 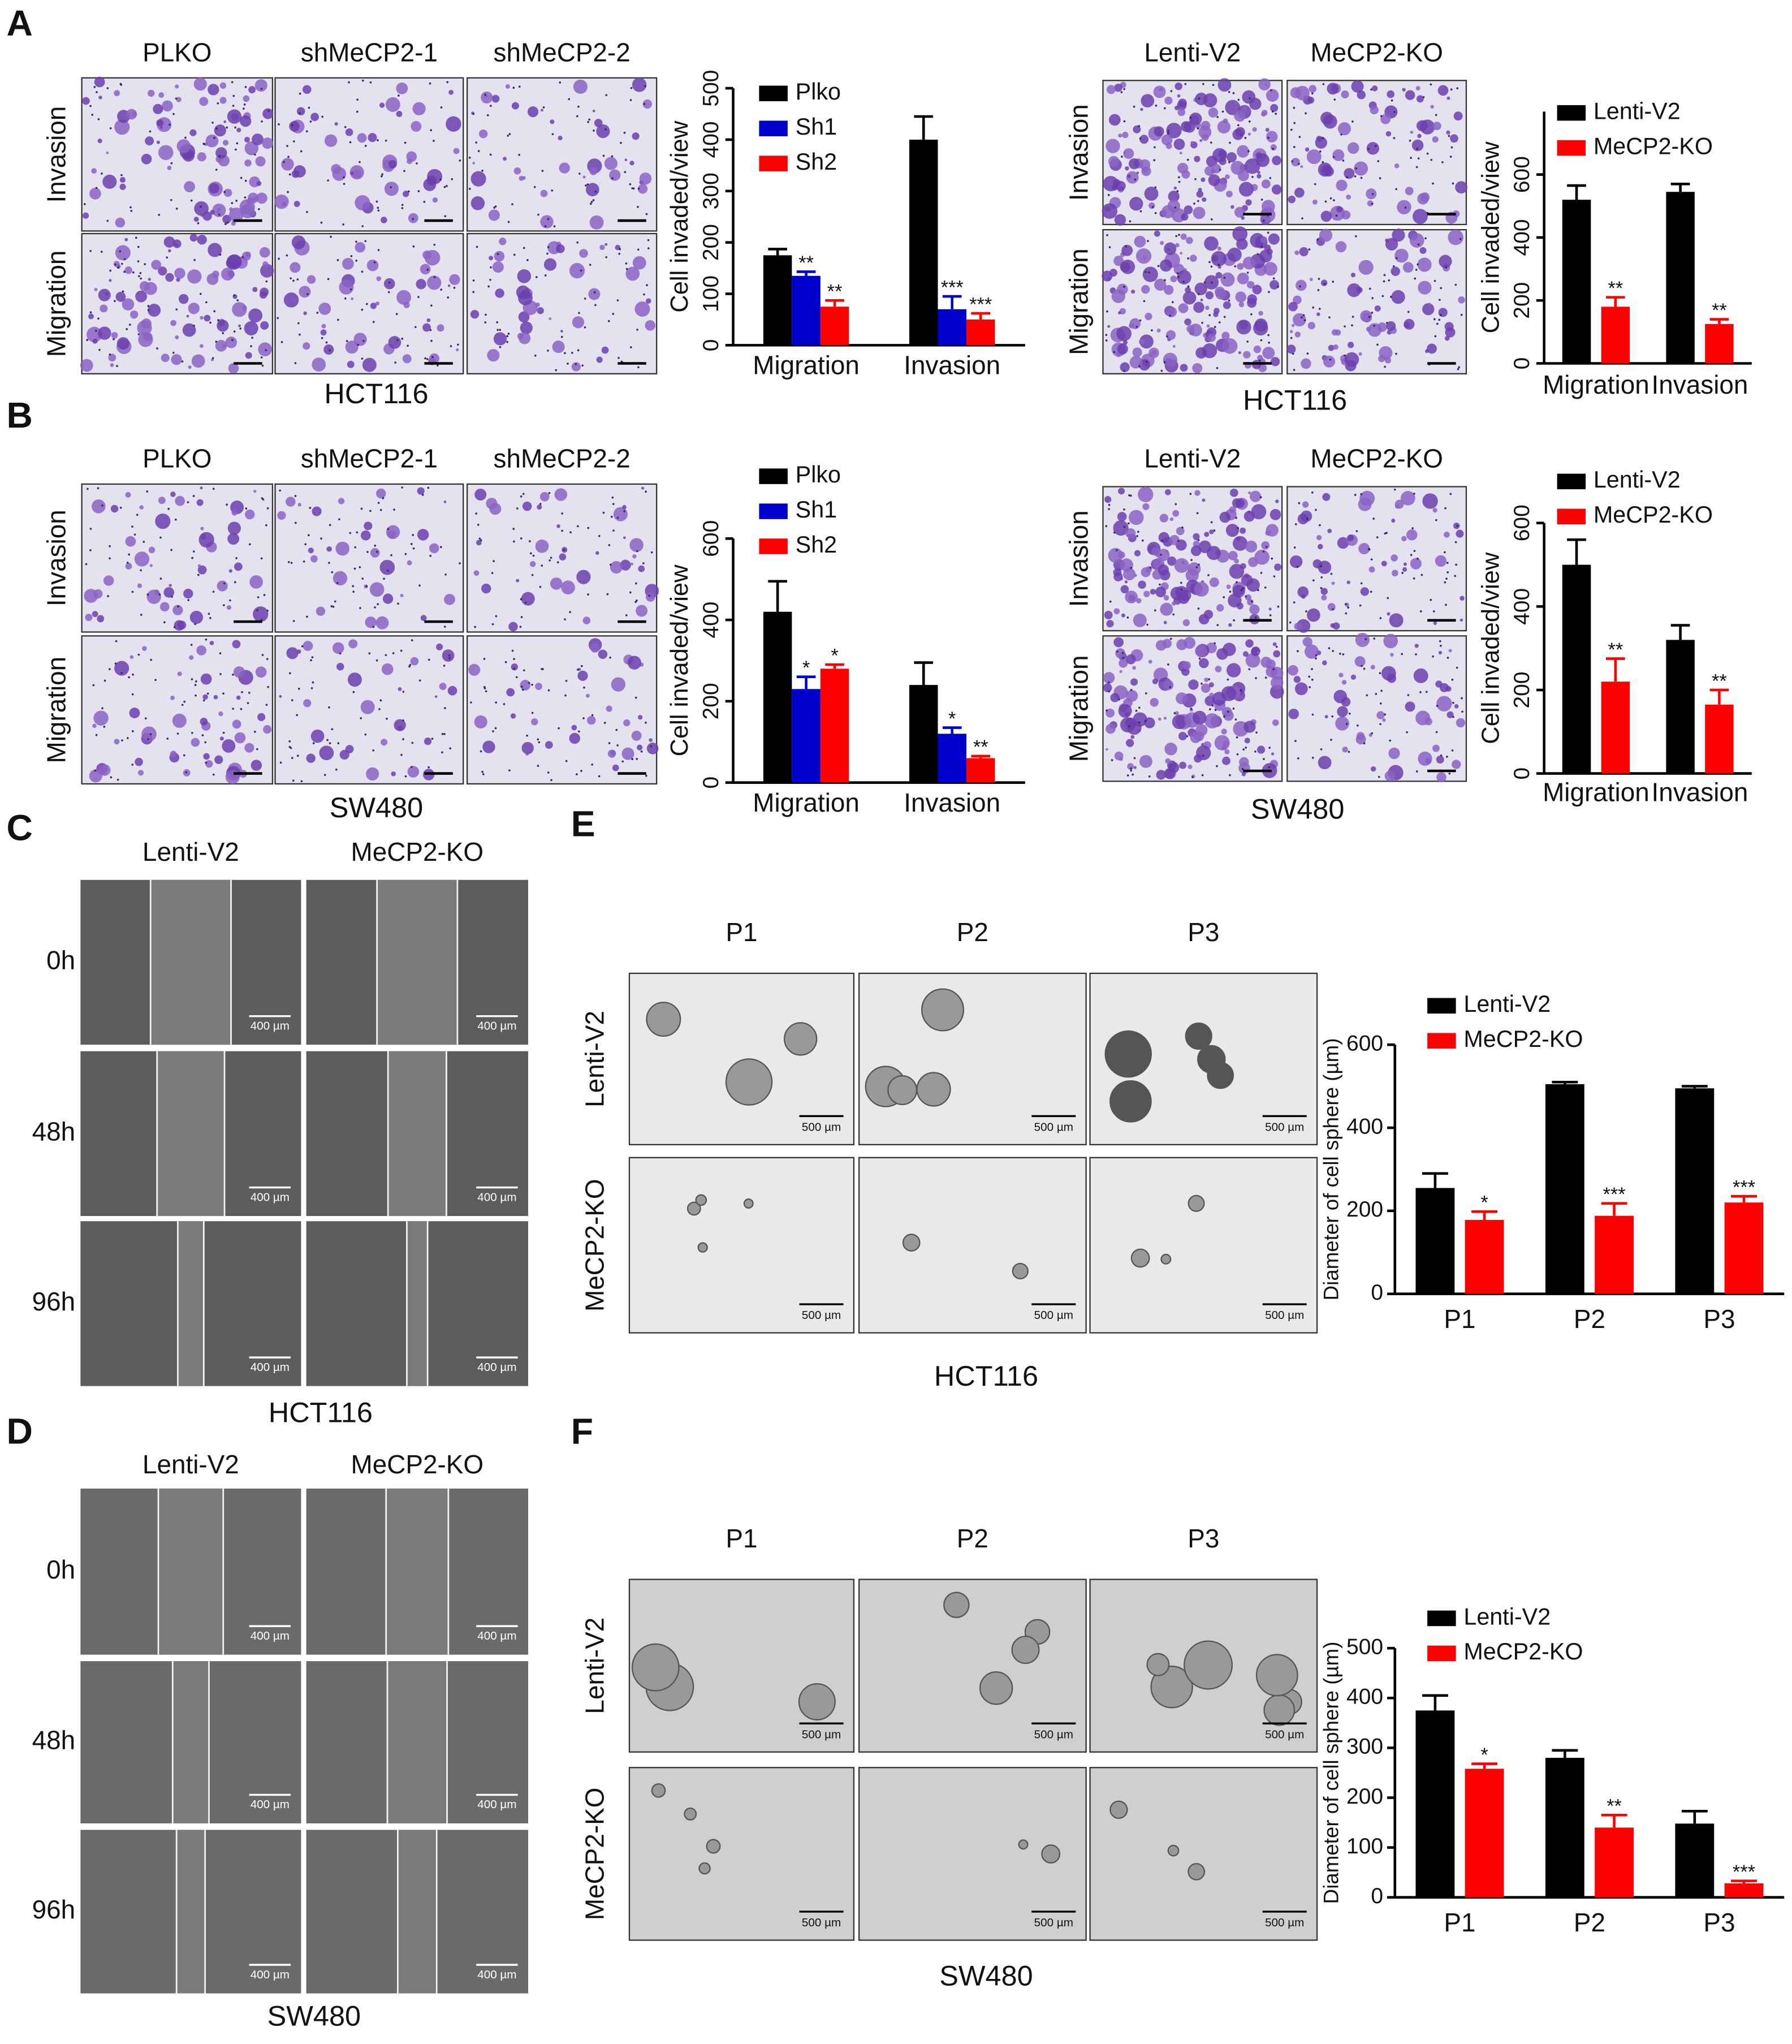 I want to click on legend-label: Sh1, so click(x=816, y=127).